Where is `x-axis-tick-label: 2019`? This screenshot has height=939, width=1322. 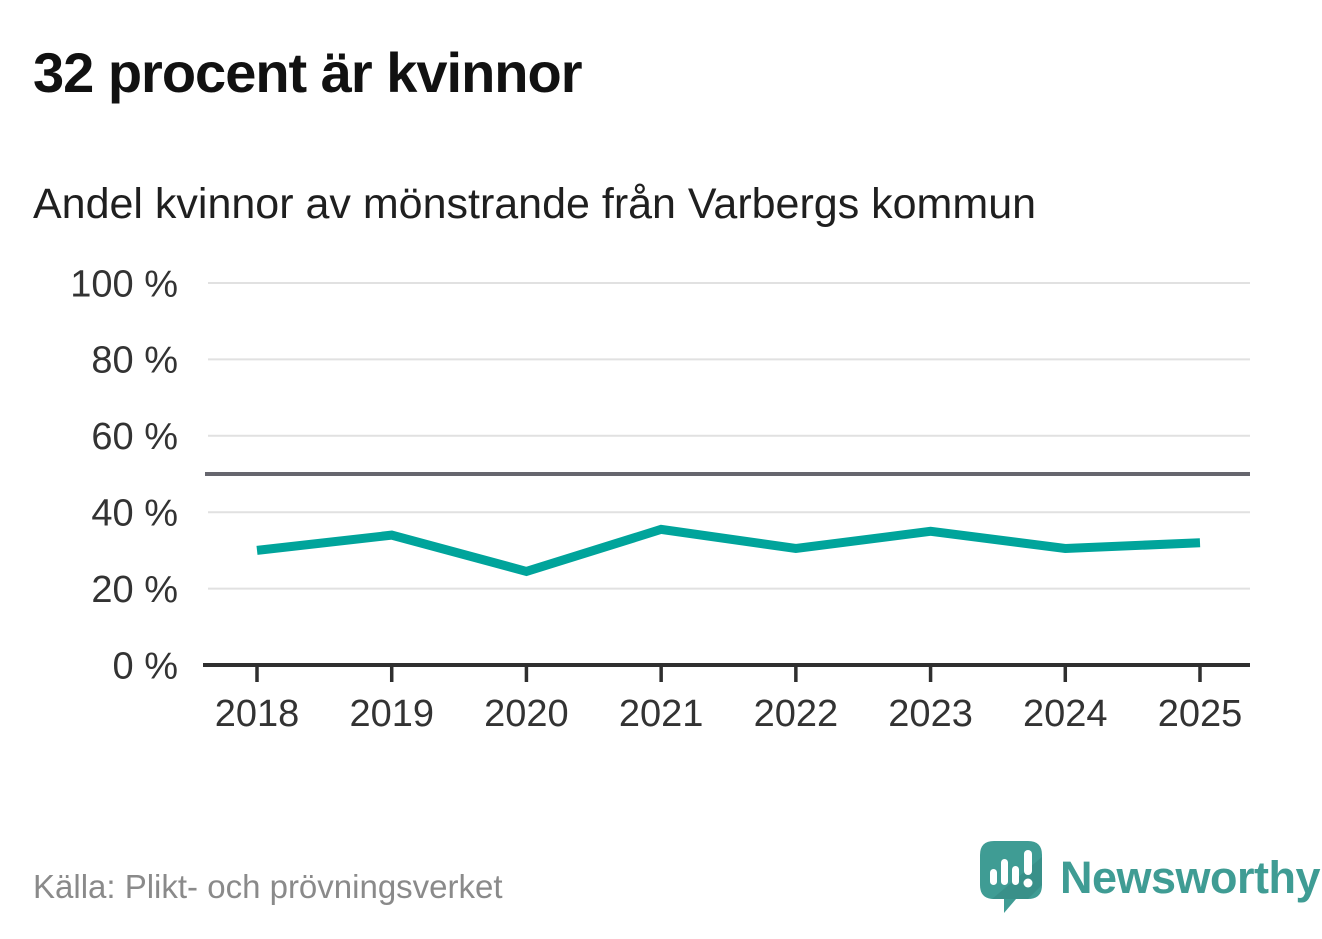
x-axis-tick-label: 2019 is located at coordinates (391, 714).